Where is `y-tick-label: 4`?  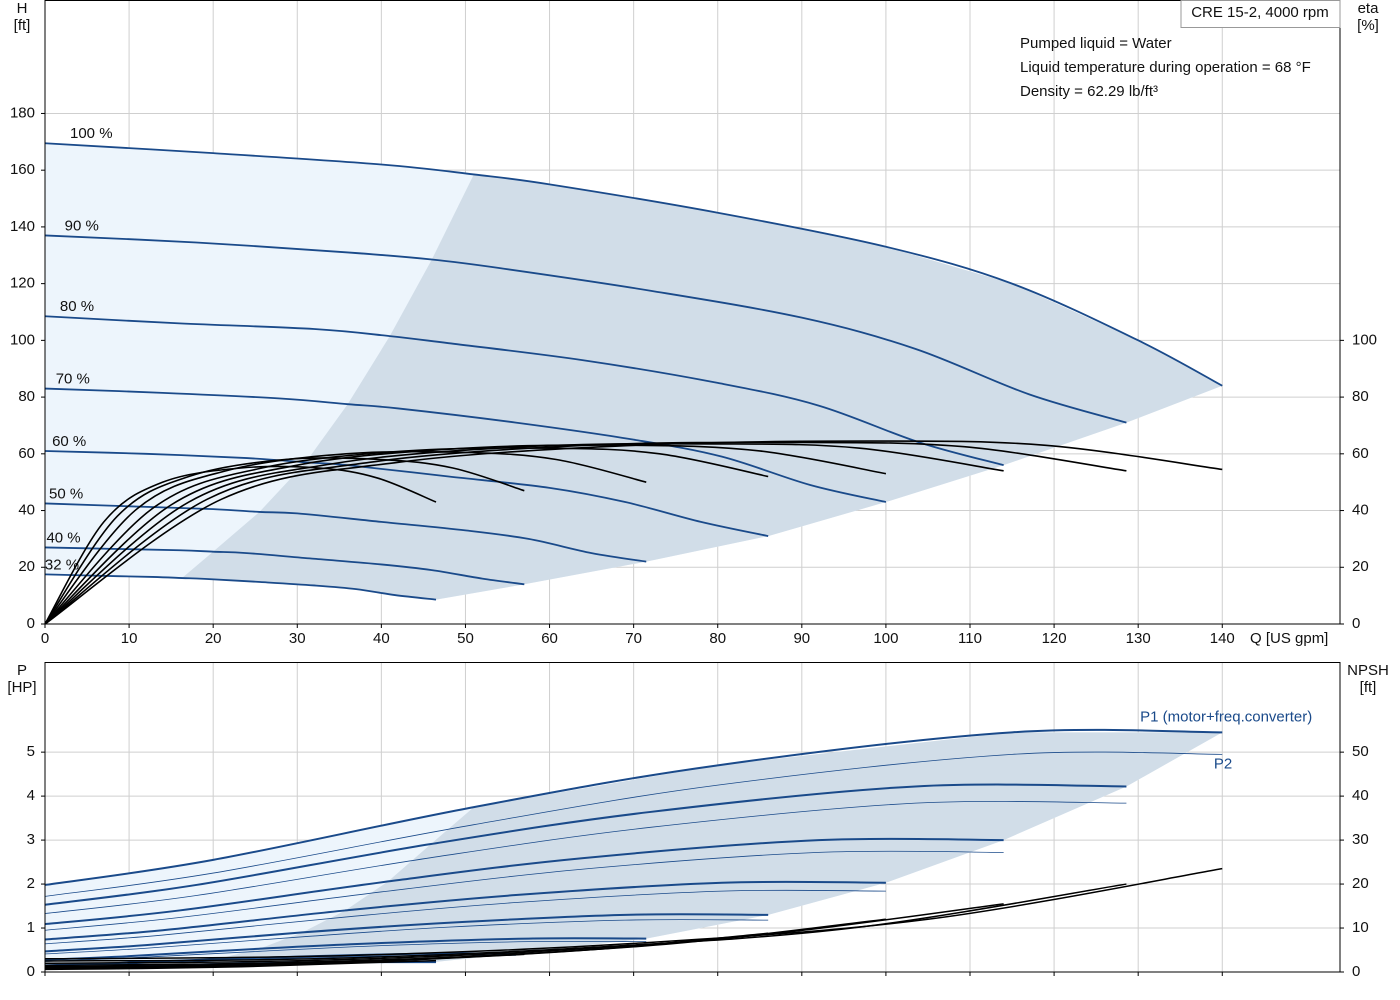 y-tick-label: 4 is located at coordinates (31, 795).